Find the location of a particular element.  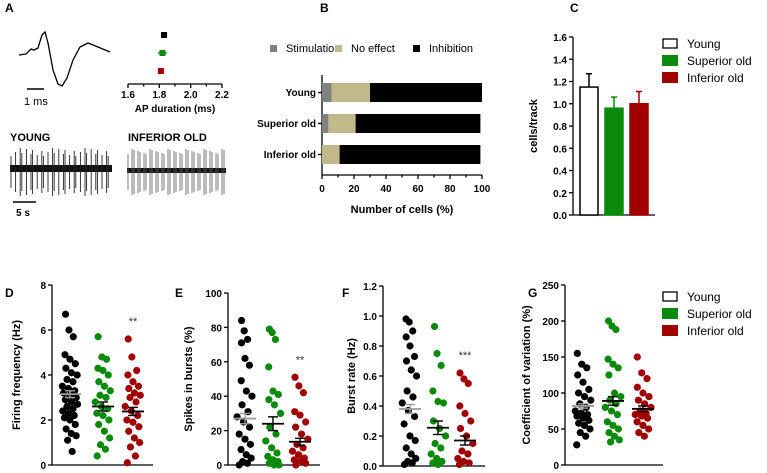

panel-label-b: B is located at coordinates (324, 8).